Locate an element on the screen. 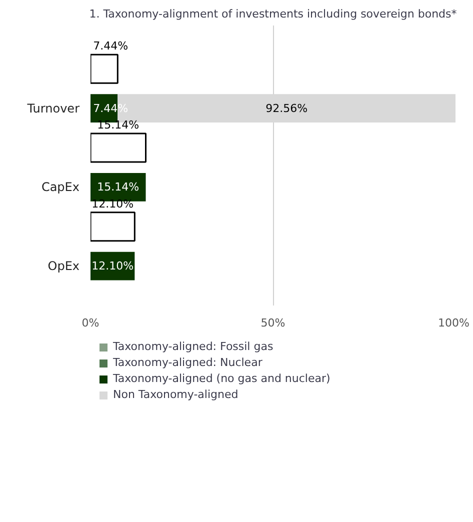 Image resolution: width=473 pixels, height=522 pixels. chart-title: 1. Taxonomy-alignment of investments including sovereign bonds* is located at coordinates (273, 14).